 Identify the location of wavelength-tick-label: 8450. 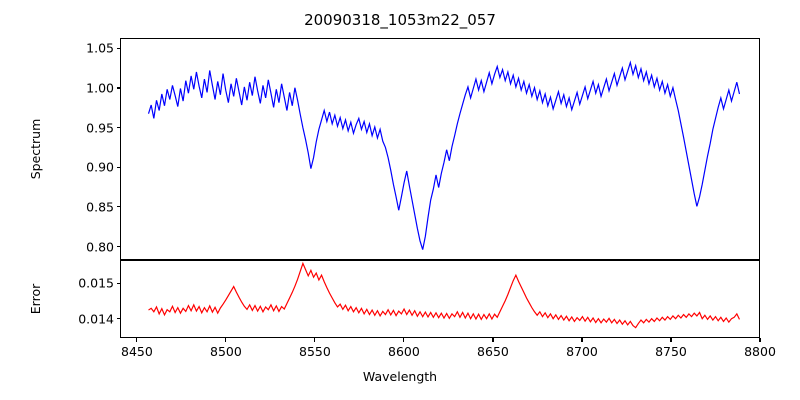
(137, 351).